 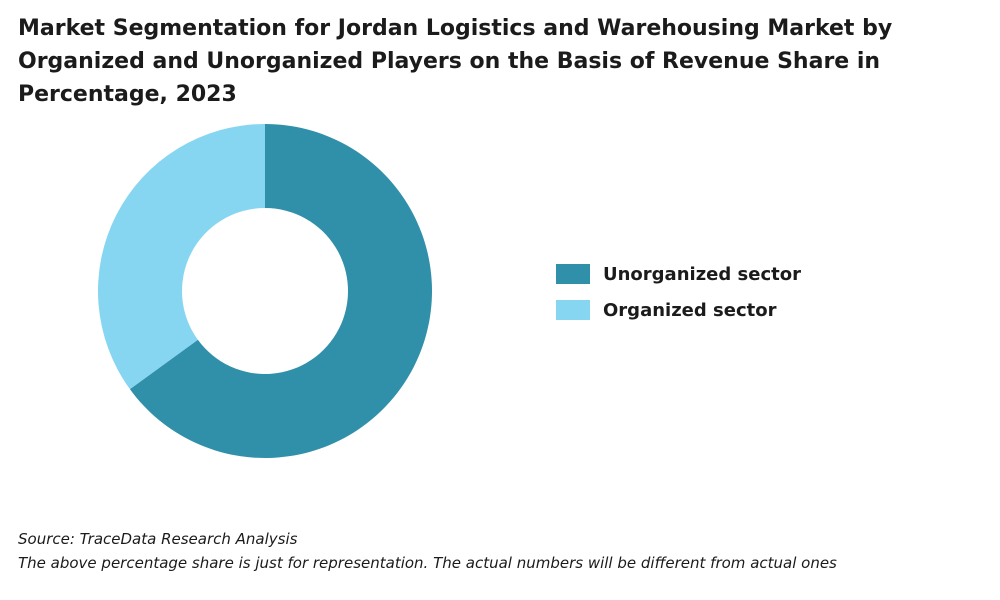 I want to click on legend-item-unorganized: Unorganized sector, so click(x=678, y=274).